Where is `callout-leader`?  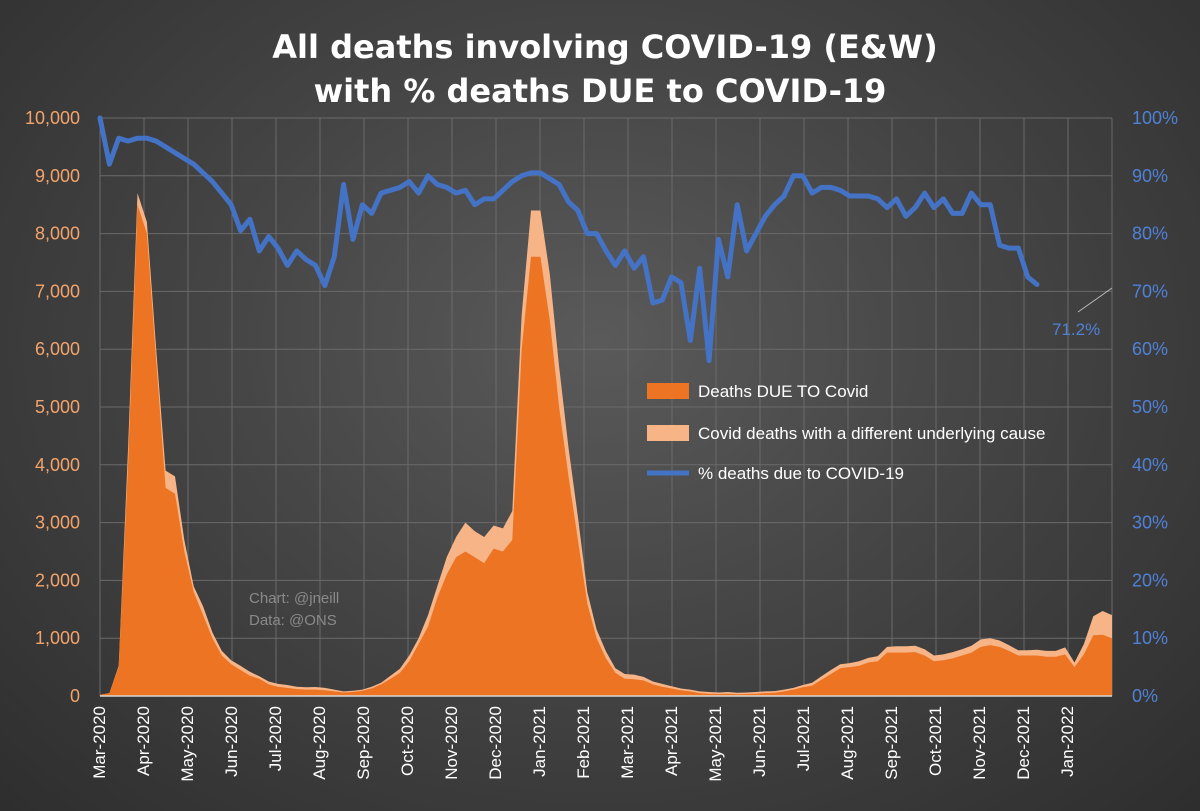 callout-leader is located at coordinates (1095, 300).